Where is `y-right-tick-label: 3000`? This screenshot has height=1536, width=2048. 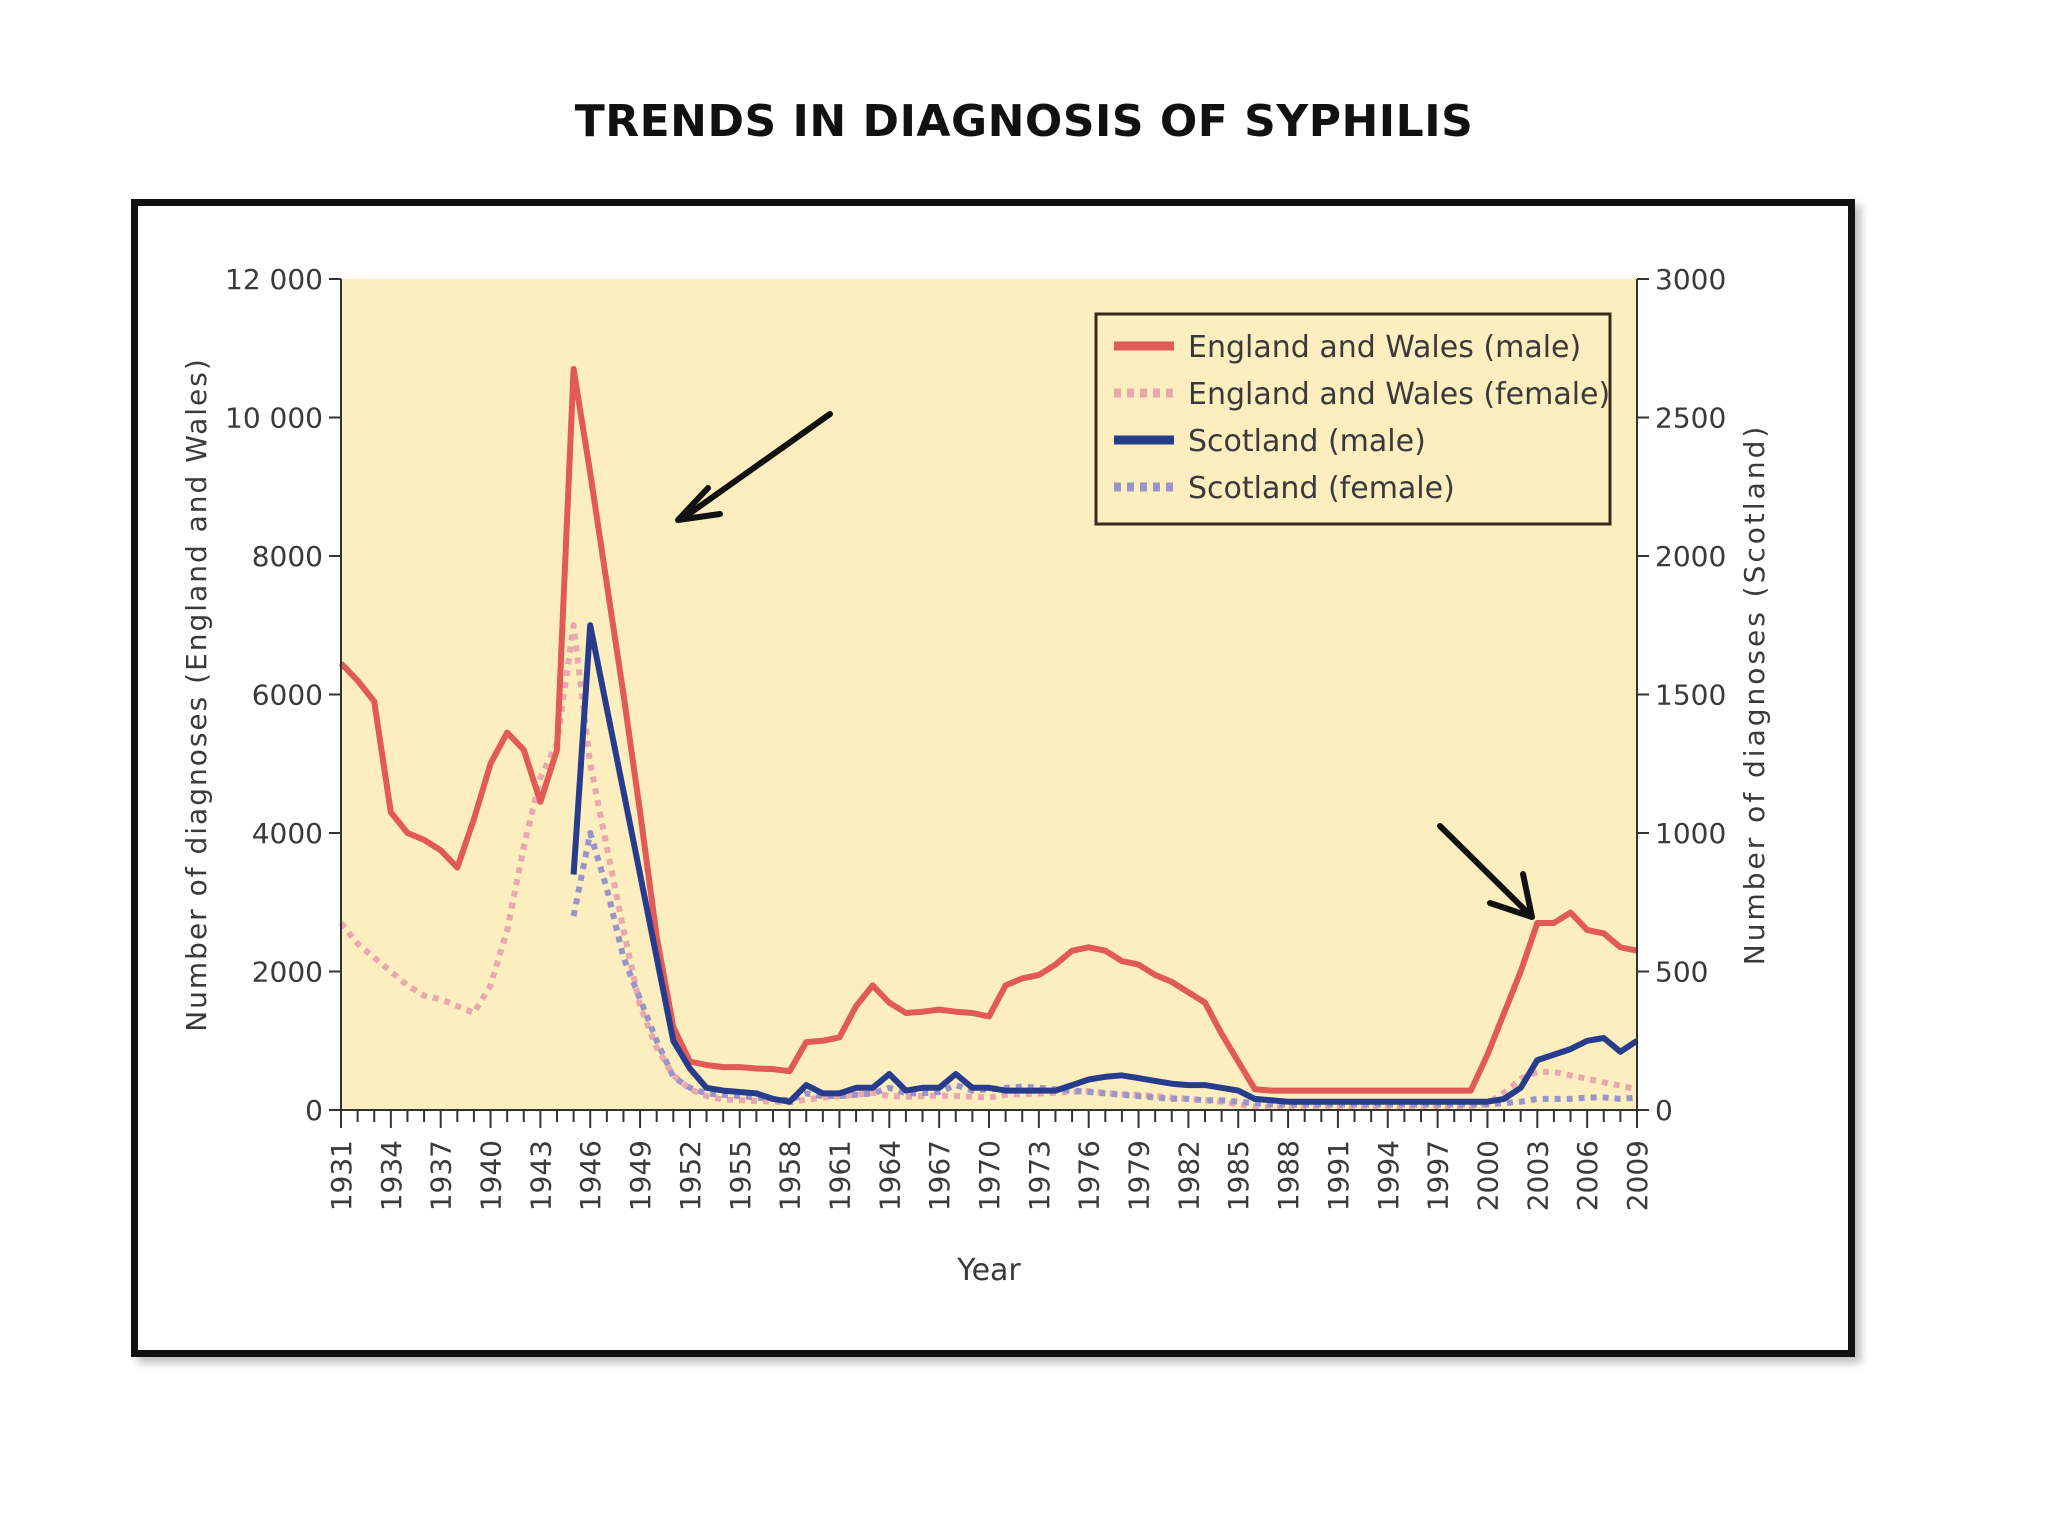
y-right-tick-label: 3000 is located at coordinates (1690, 279).